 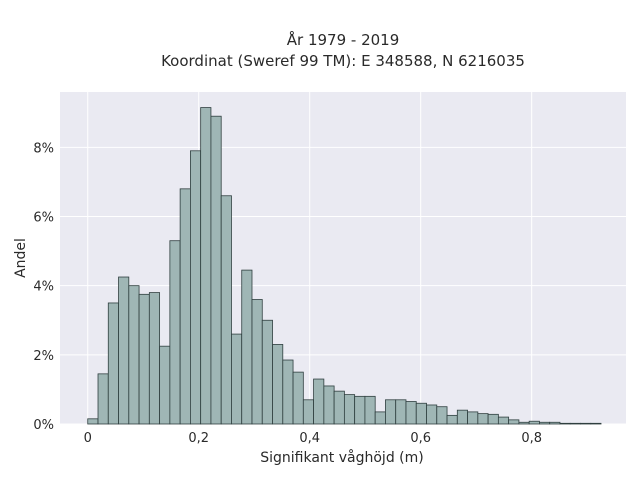 I want to click on y-tick-label: 0%, so click(x=43, y=425).